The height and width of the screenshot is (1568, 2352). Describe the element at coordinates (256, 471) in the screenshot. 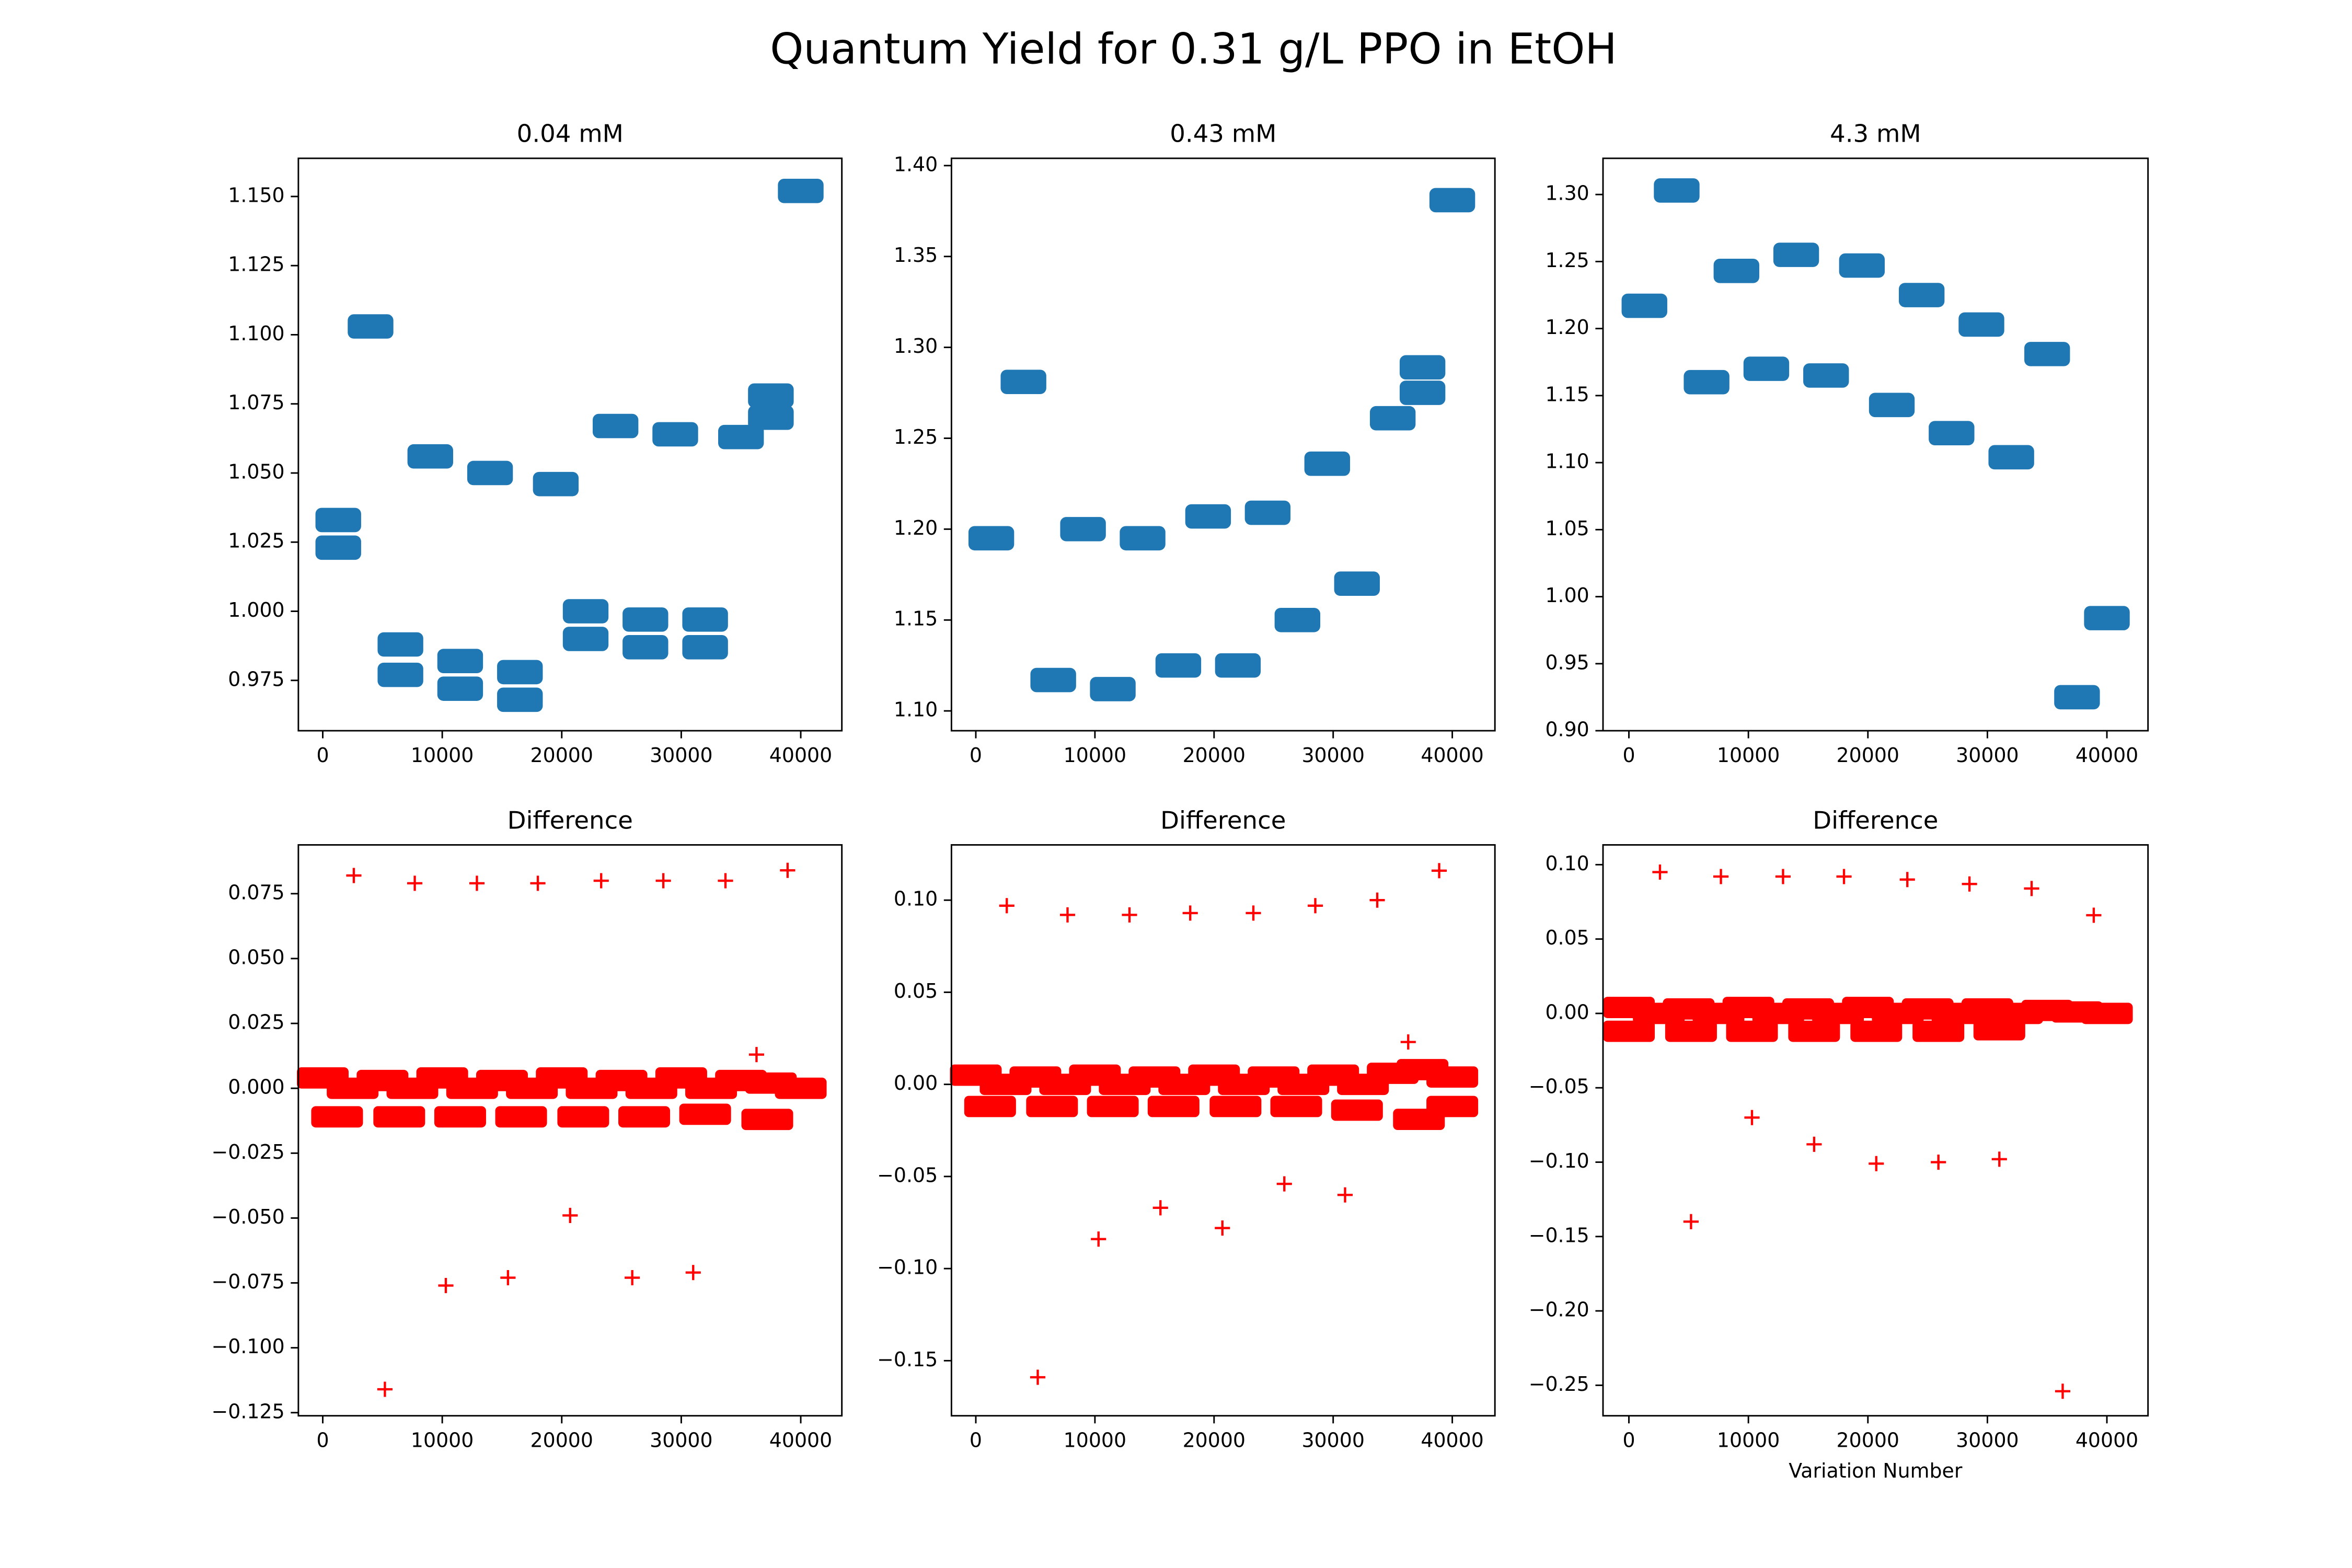

I see `y-tick-label: 1.050` at that location.